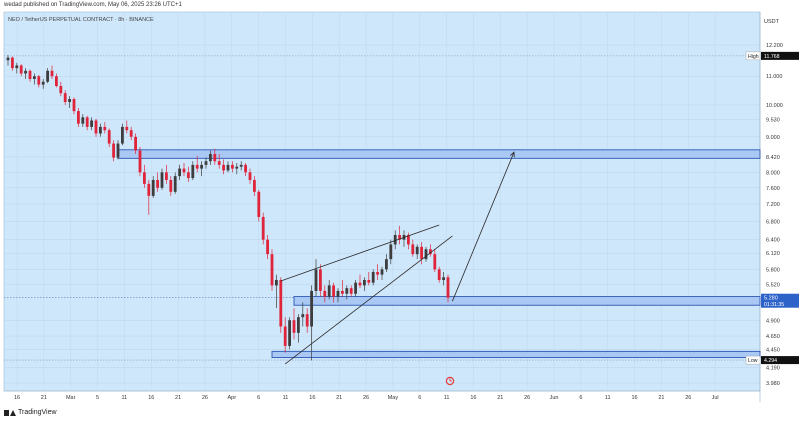  What do you see at coordinates (97, 398) in the screenshot?
I see `time-tick-label: 5` at bounding box center [97, 398].